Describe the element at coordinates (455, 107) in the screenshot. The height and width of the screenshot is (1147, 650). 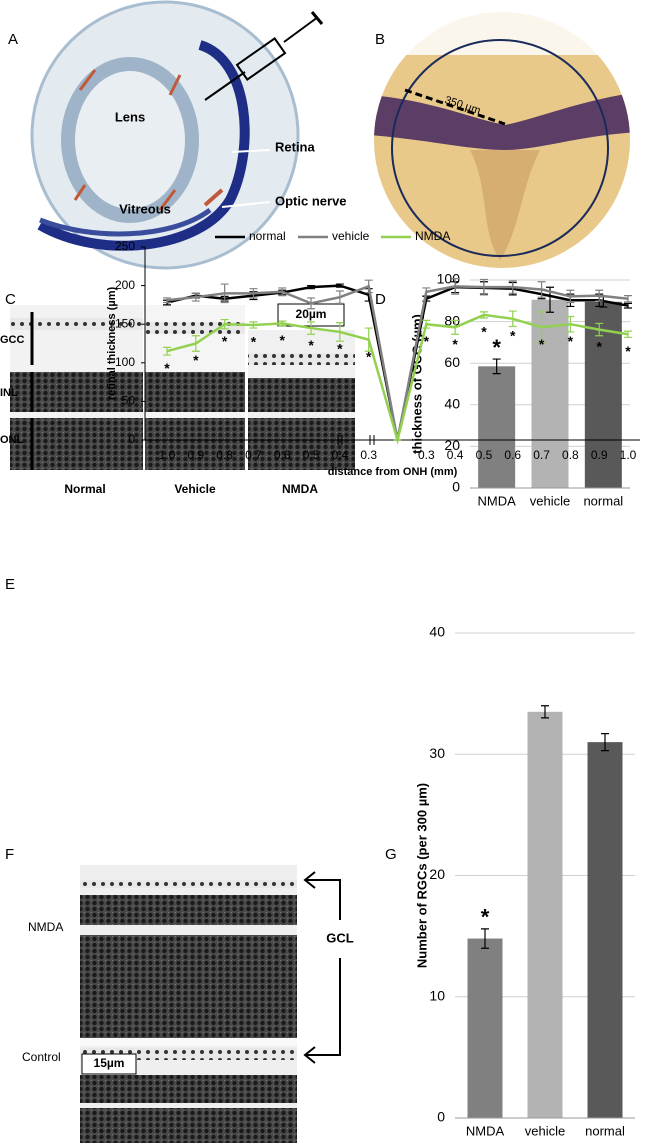
I see `scale-line` at that location.